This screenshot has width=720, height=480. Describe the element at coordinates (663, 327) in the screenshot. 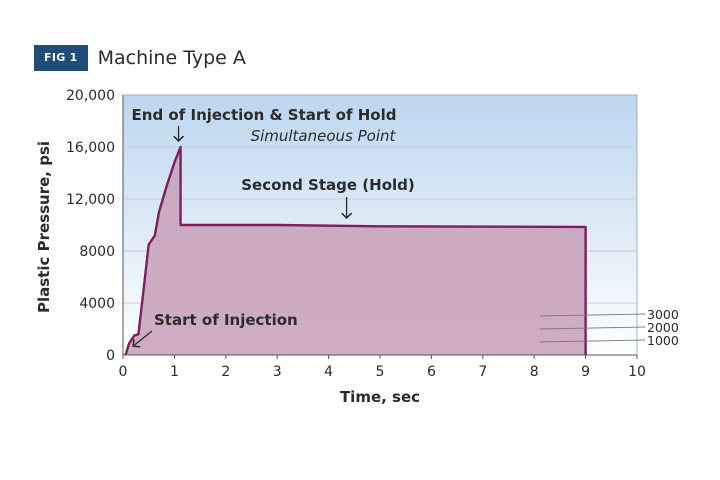

I see `right-scale-label: 2000` at that location.